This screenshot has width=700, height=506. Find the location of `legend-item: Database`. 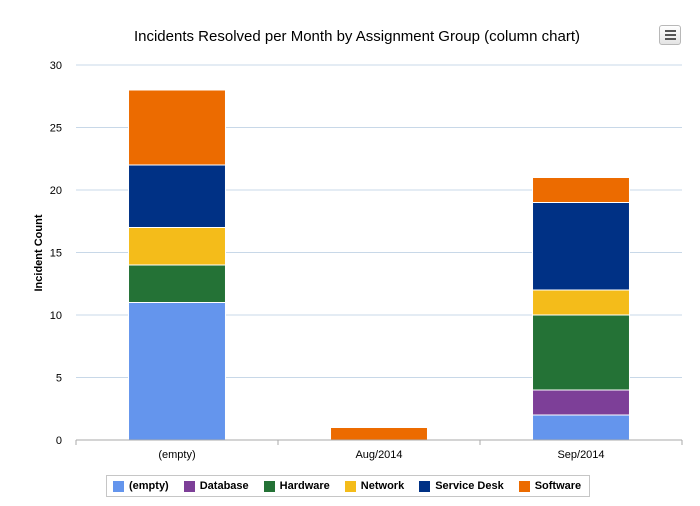

legend-item: Database is located at coordinates (216, 486).